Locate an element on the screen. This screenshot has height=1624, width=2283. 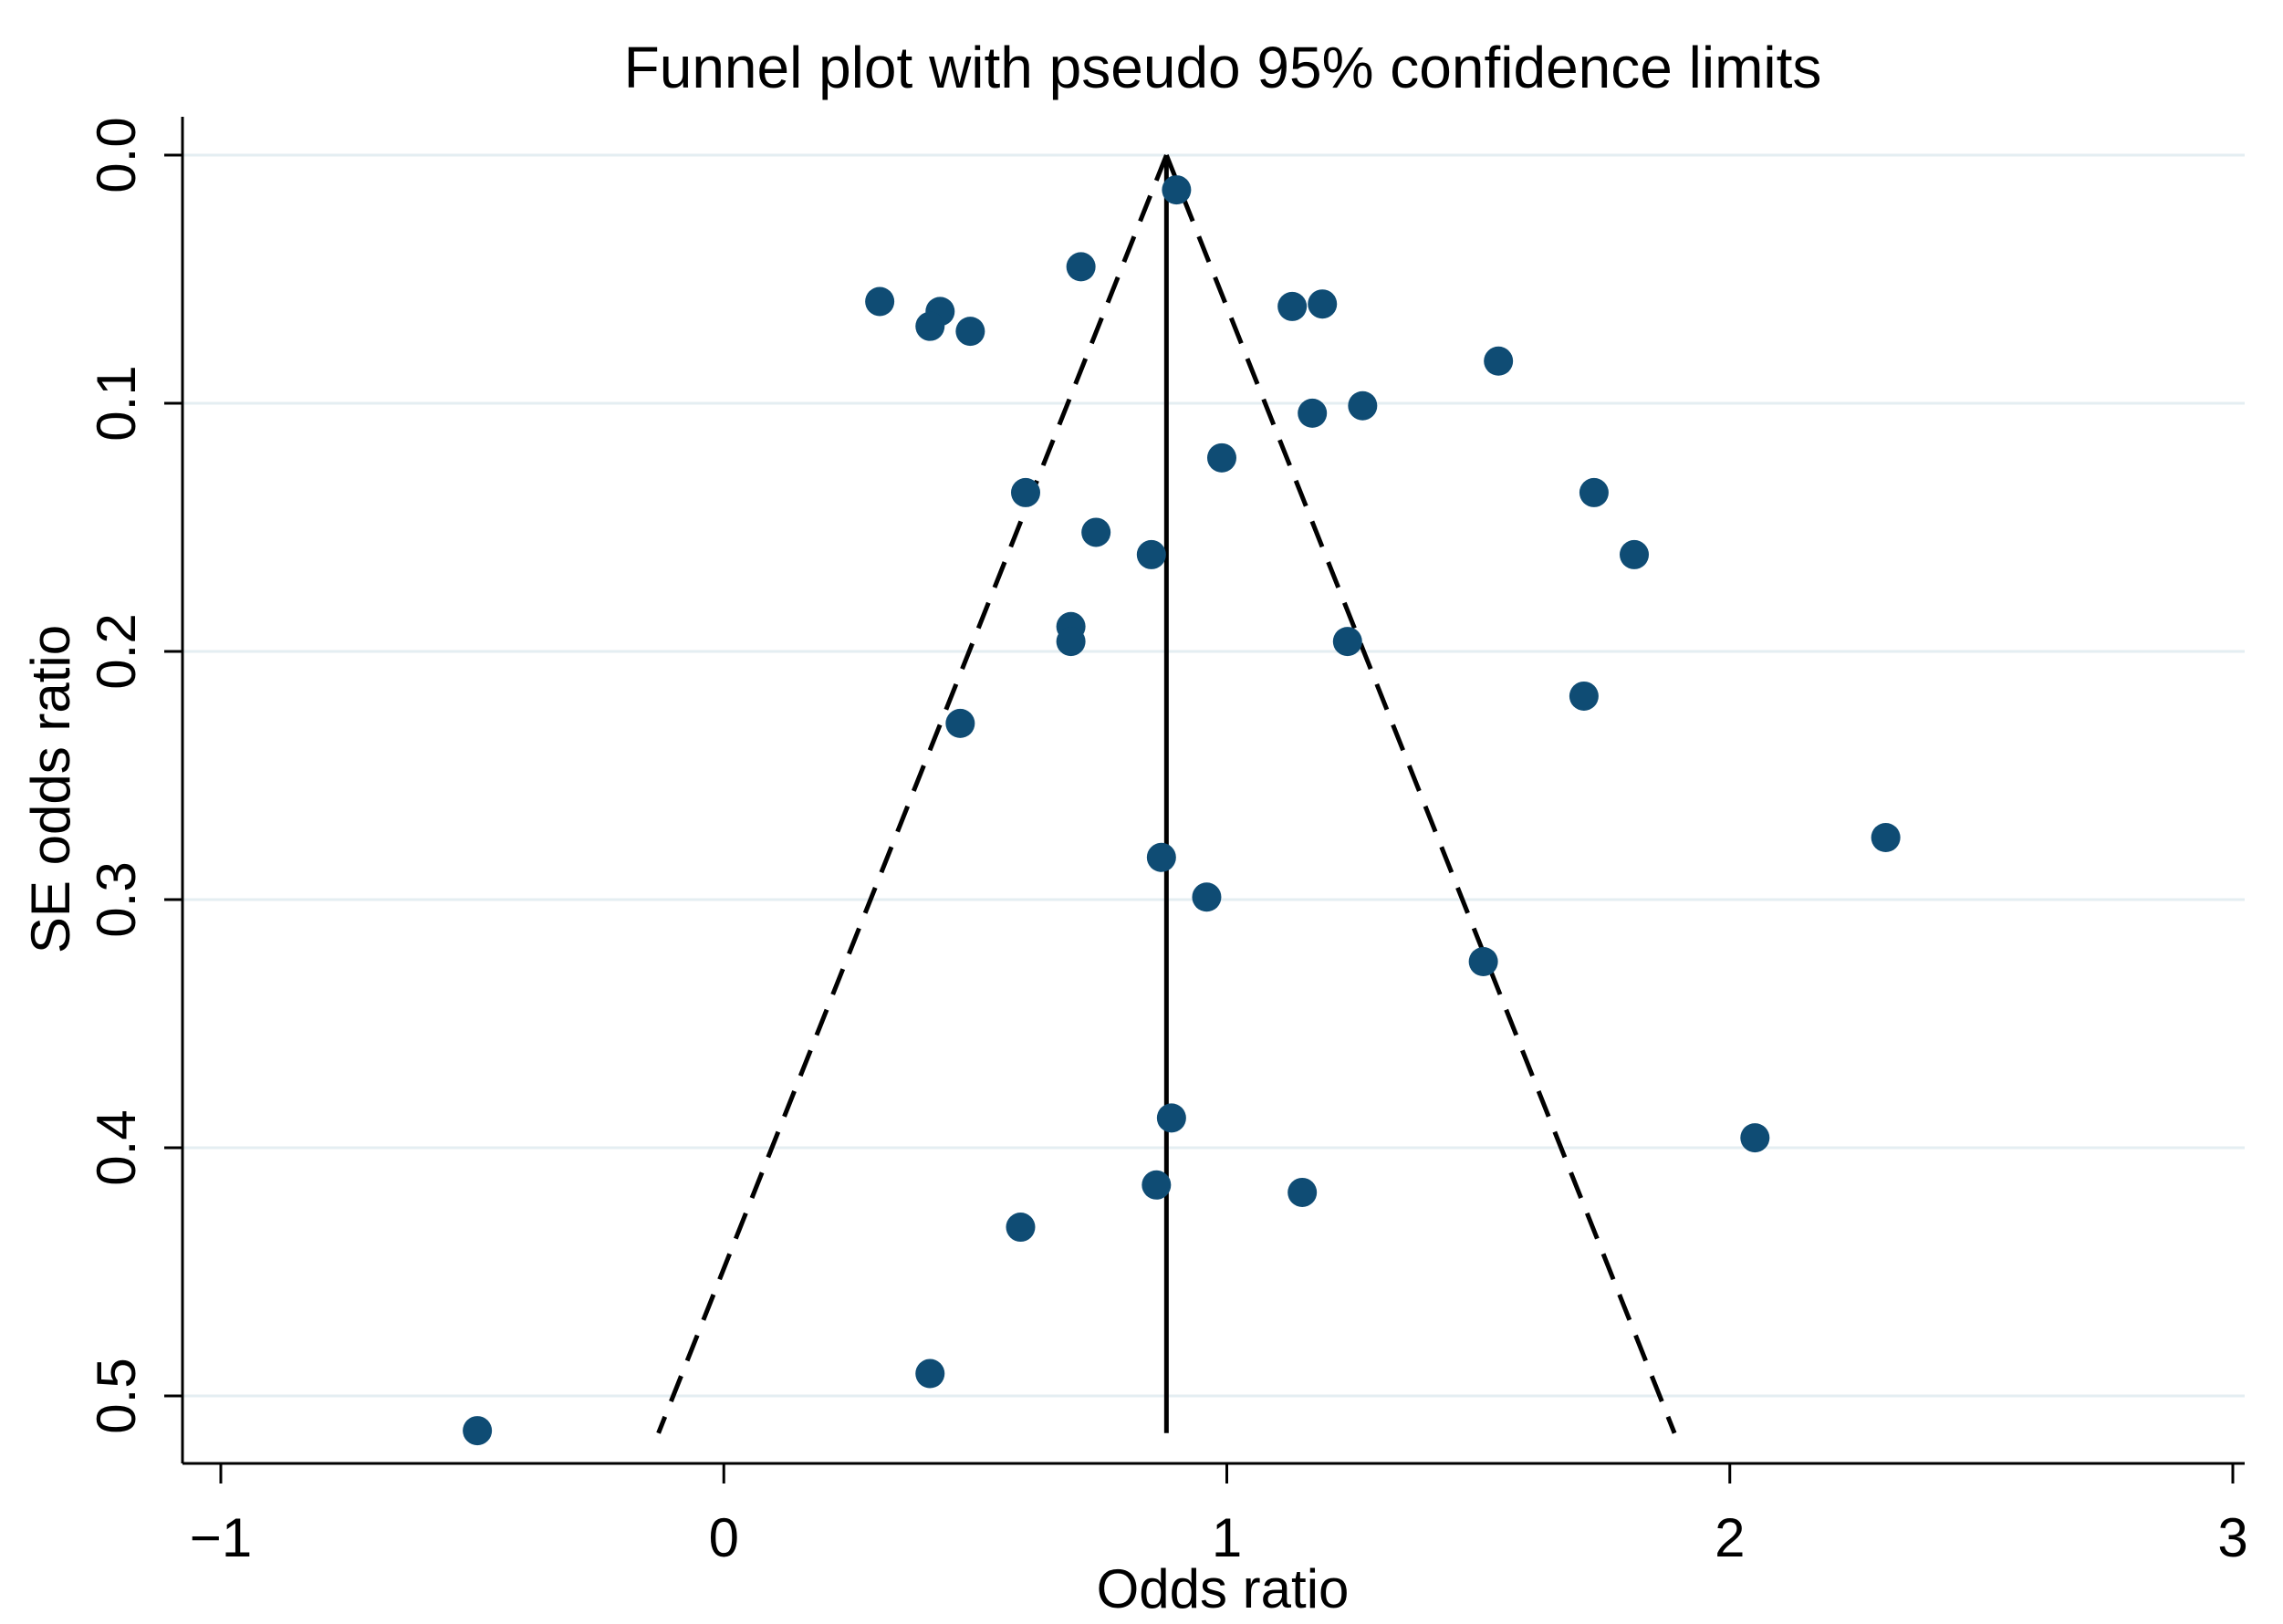
x-tick-label: 0 is located at coordinates (724, 1537).